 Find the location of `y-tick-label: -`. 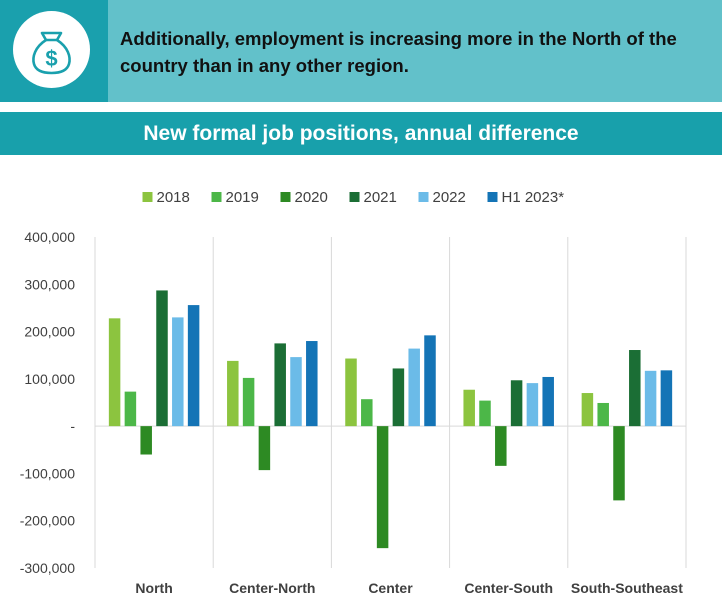

y-tick-label: - is located at coordinates (72, 426).